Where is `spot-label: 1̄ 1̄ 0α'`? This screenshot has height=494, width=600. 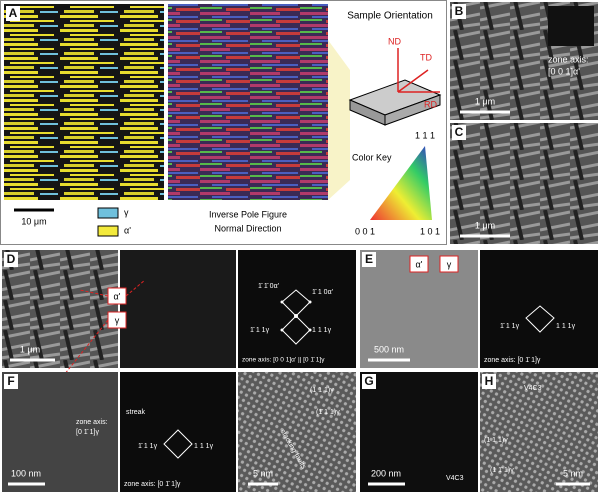
spot-label: 1̄ 1̄ 0α' is located at coordinates (268, 286).